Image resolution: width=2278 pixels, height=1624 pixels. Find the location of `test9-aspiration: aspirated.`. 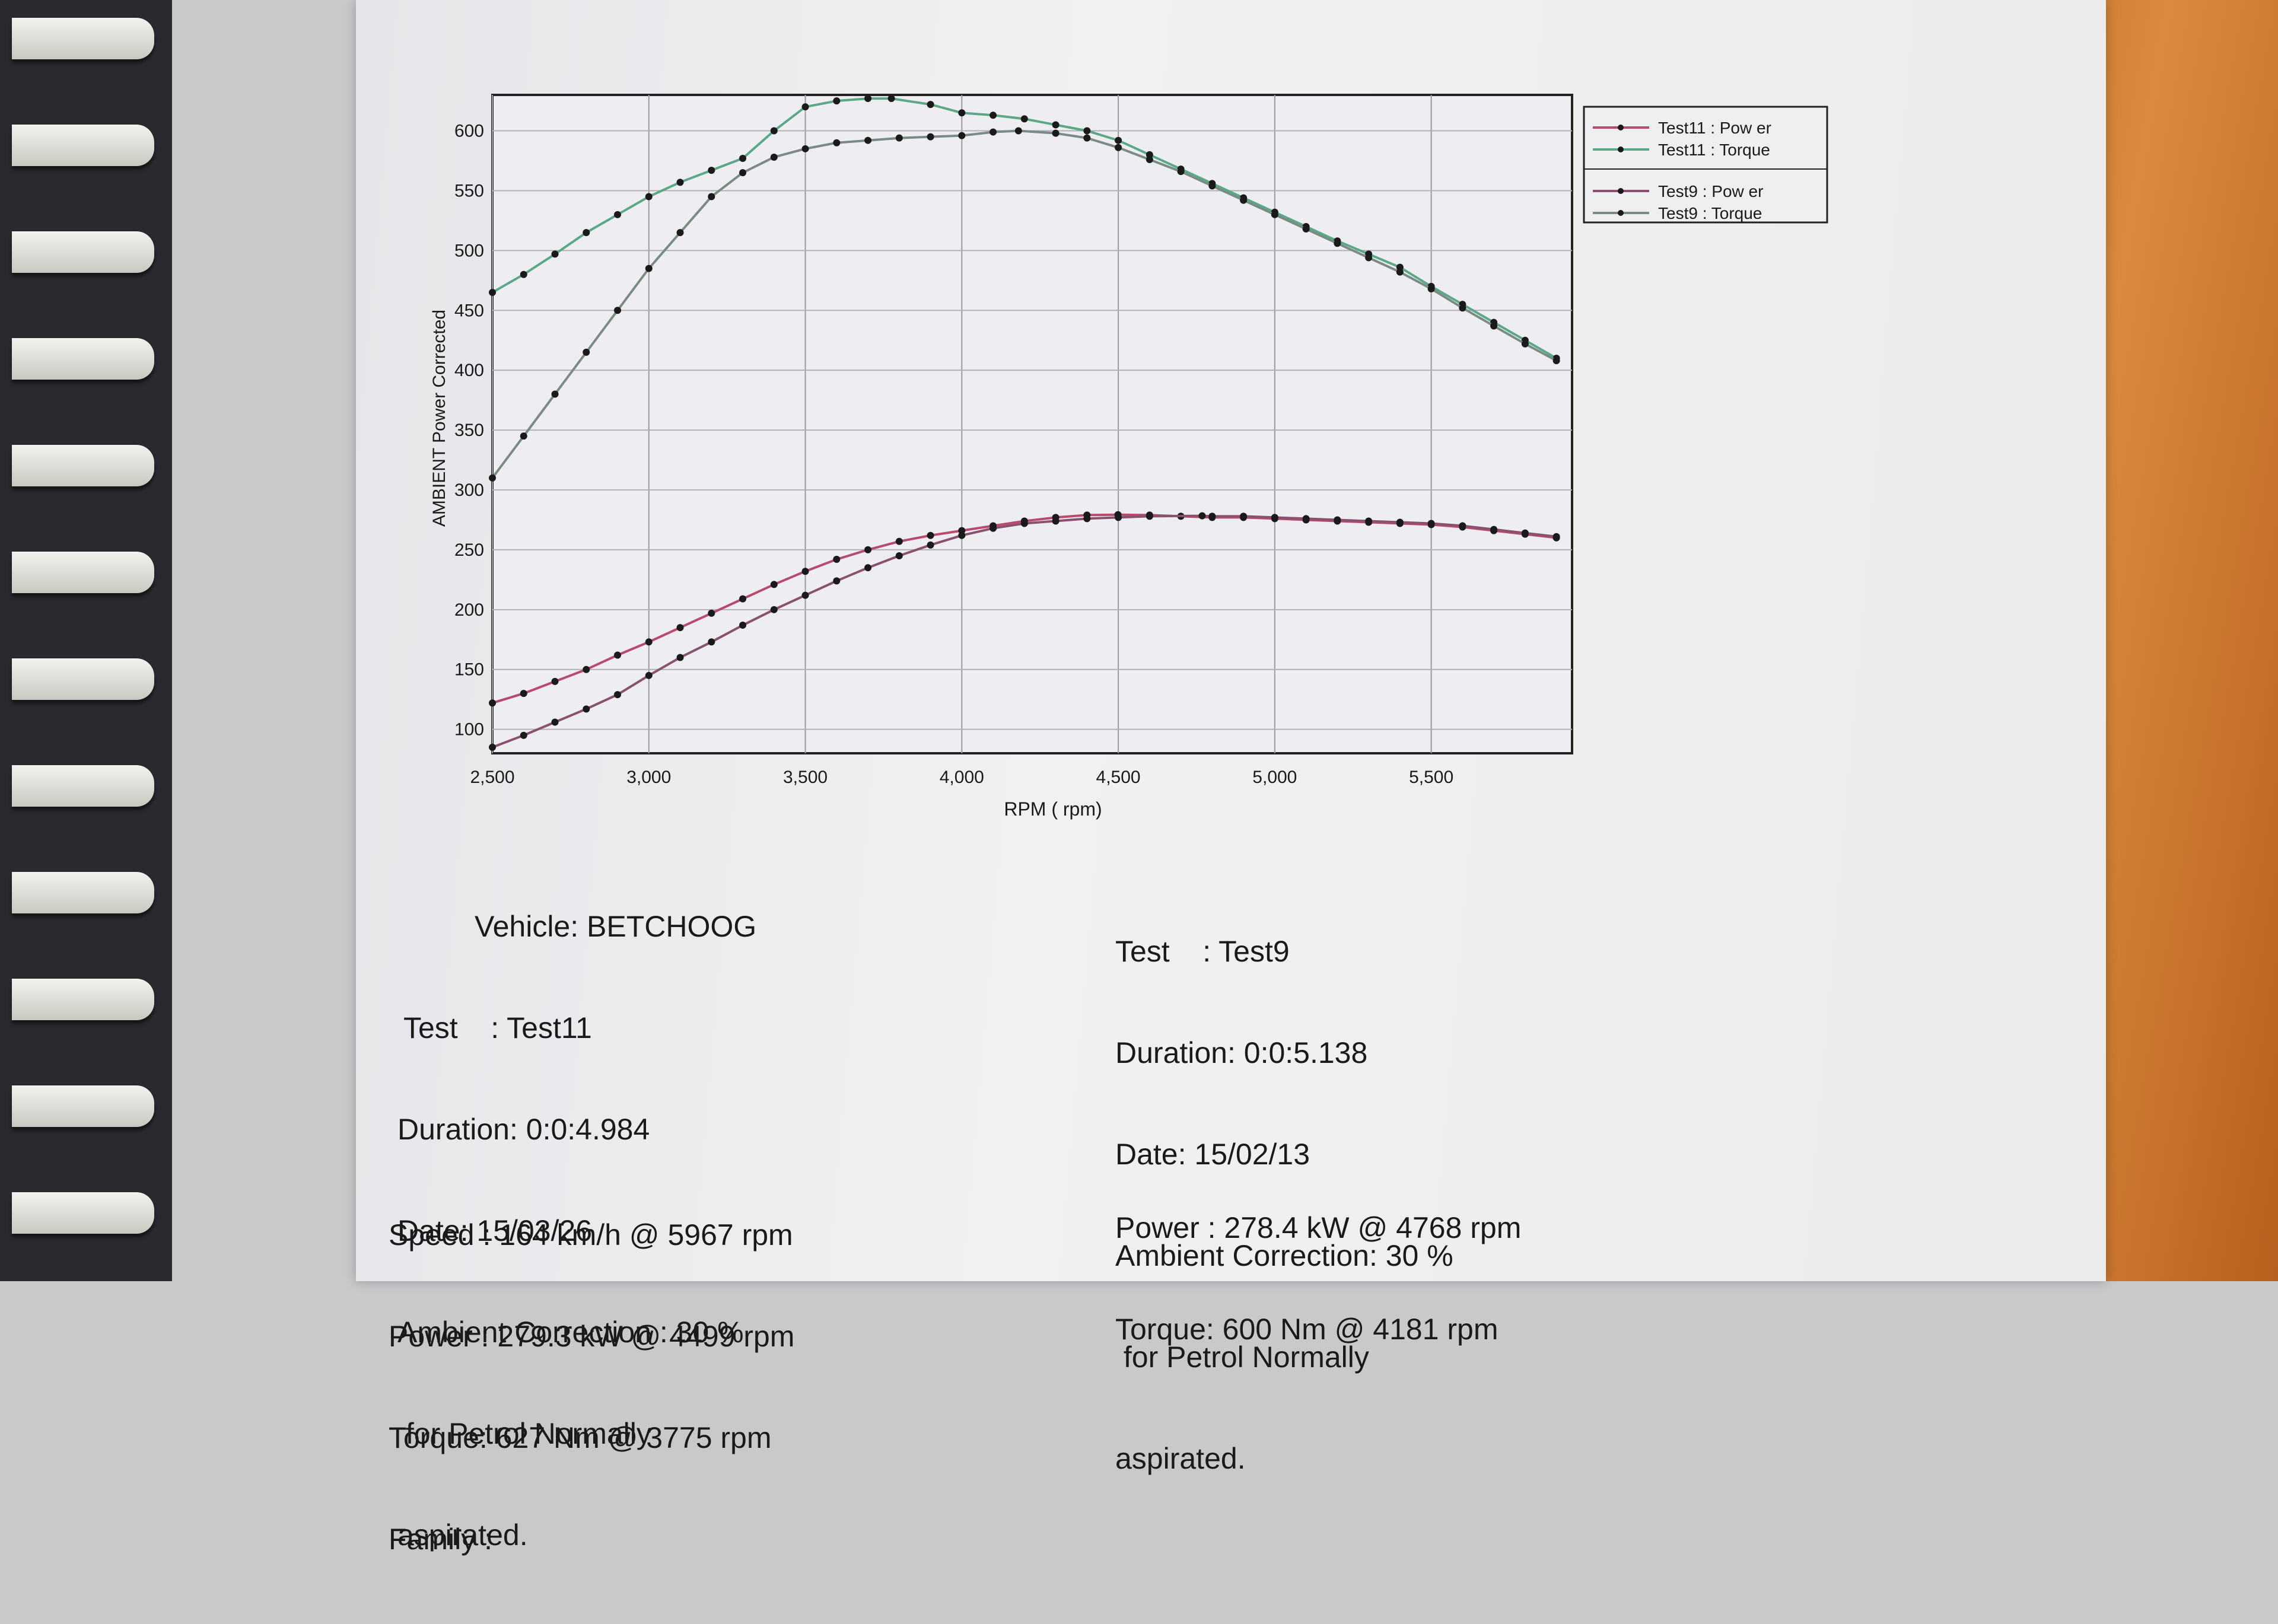

test9-aspiration: aspirated. is located at coordinates (1180, 1458).